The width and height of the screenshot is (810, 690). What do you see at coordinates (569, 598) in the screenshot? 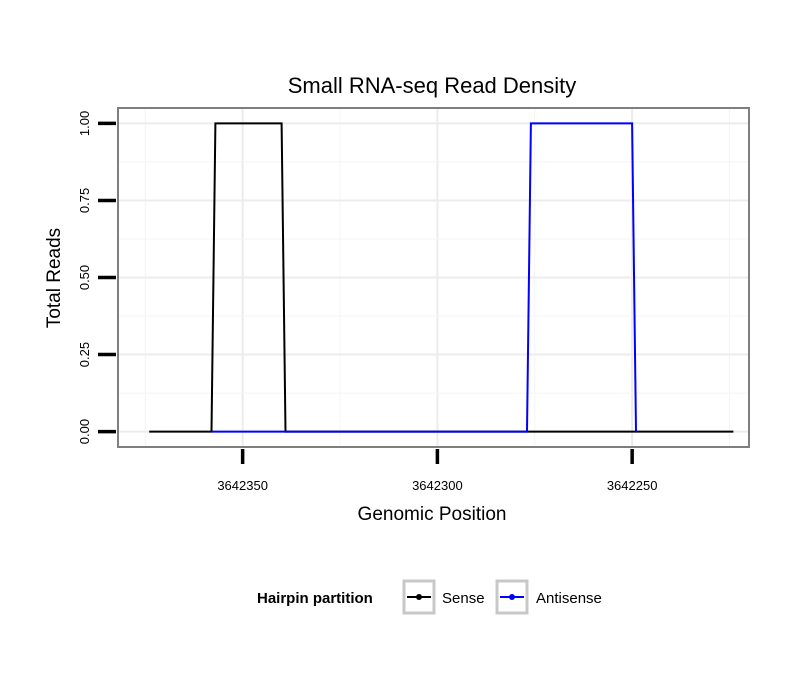
I see `legend-label-antisense: Antisense` at bounding box center [569, 598].